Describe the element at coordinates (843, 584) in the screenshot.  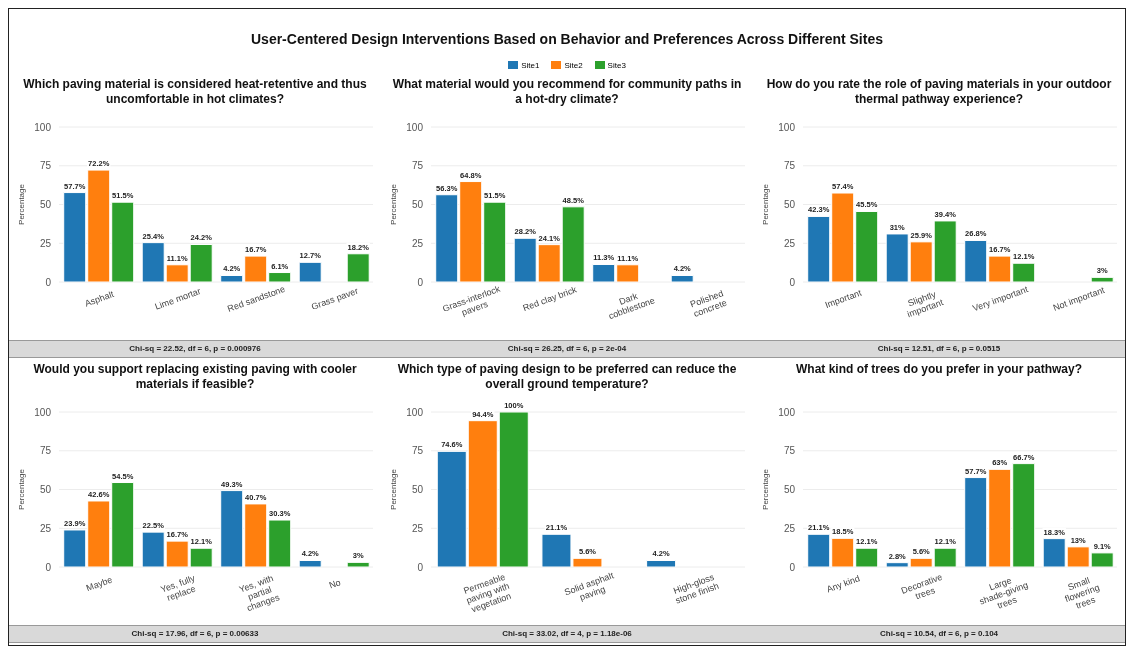
I see `x-tick-label: Any kind` at that location.